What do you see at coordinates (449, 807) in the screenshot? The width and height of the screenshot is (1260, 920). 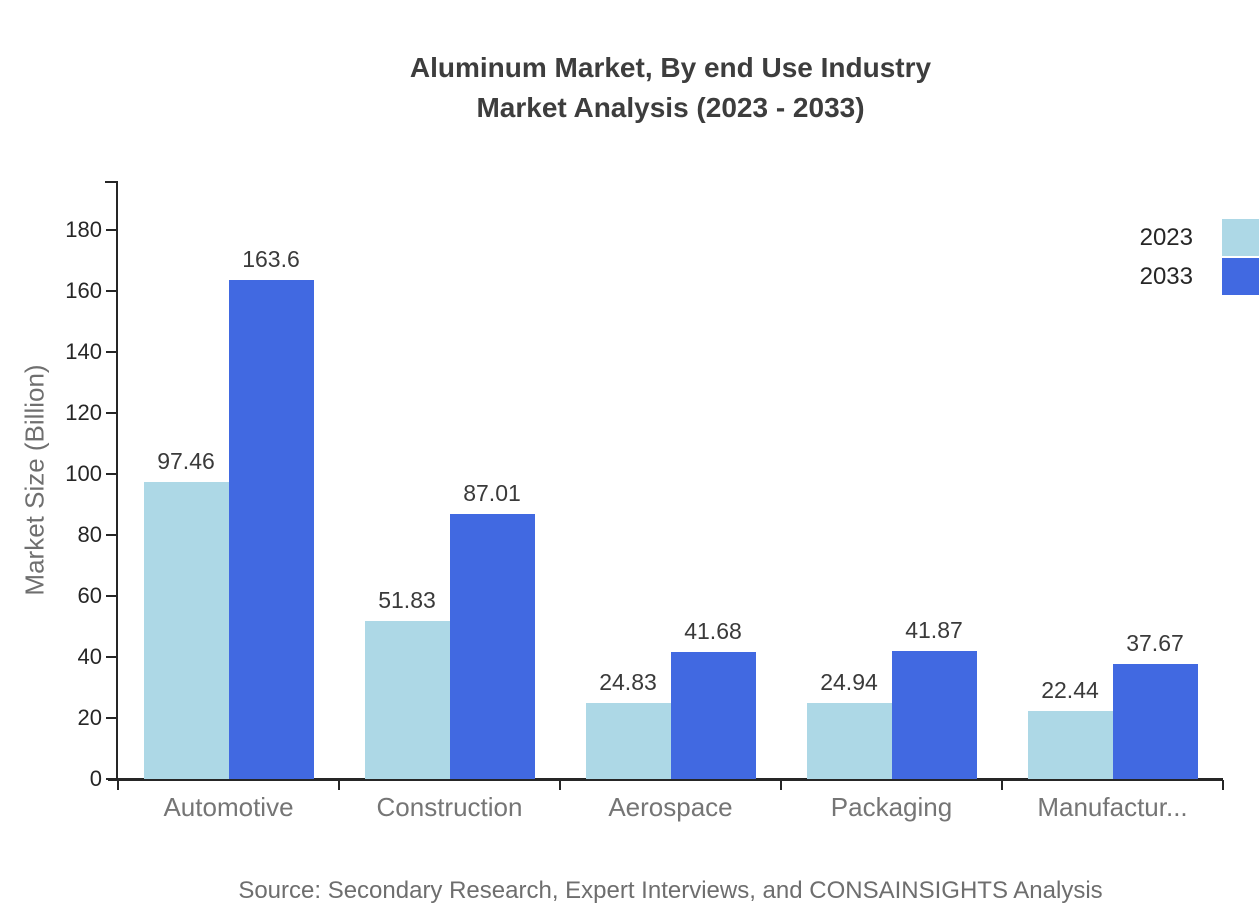 I see `category-label: Construction` at bounding box center [449, 807].